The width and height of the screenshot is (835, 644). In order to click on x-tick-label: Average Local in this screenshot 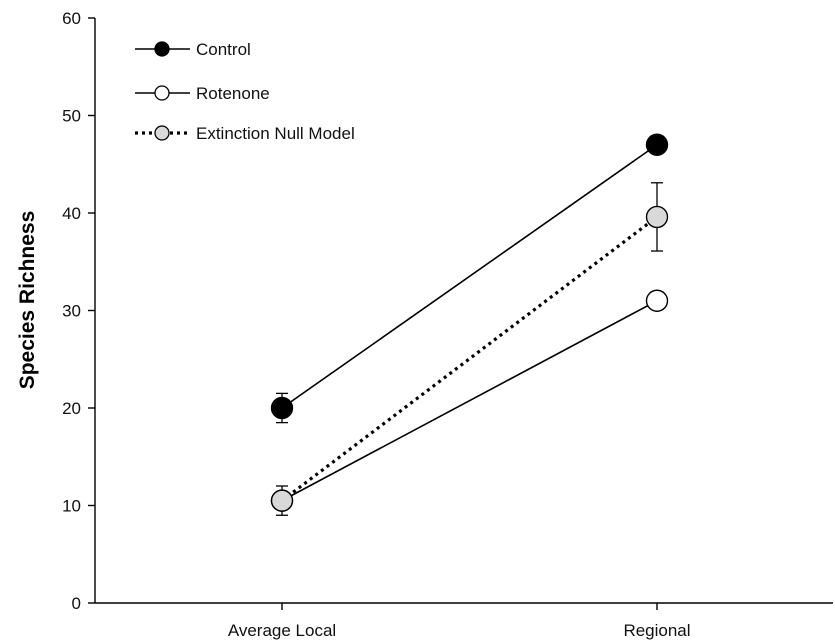, I will do `click(282, 630)`.